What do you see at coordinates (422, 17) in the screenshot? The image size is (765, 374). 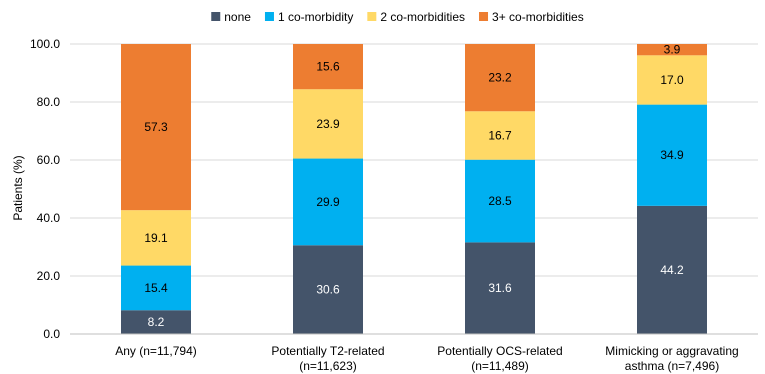 I see `legend-label: 2 co-morbidities` at bounding box center [422, 17].